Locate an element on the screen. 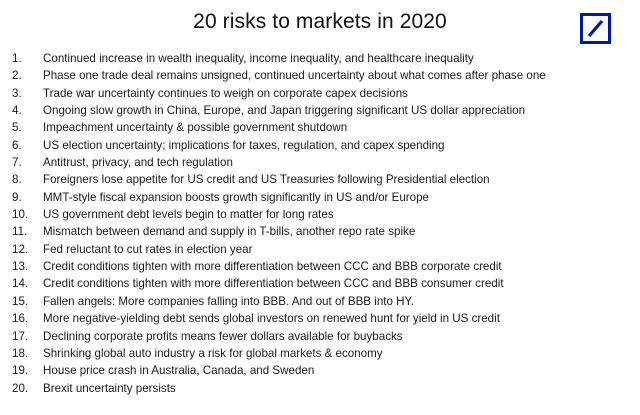 The image size is (640, 415). risk-number: 2. is located at coordinates (17, 76).